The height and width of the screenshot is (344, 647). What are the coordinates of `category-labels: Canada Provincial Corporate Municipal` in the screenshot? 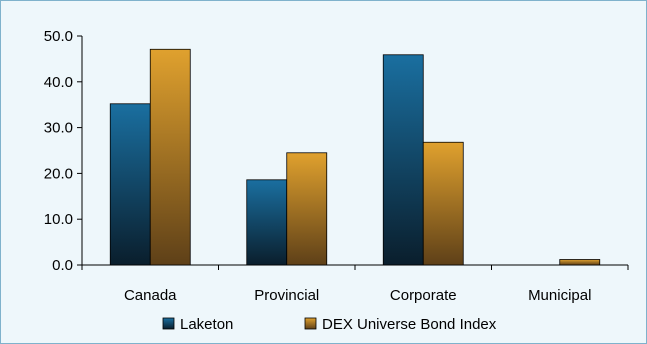 It's located at (357, 295).